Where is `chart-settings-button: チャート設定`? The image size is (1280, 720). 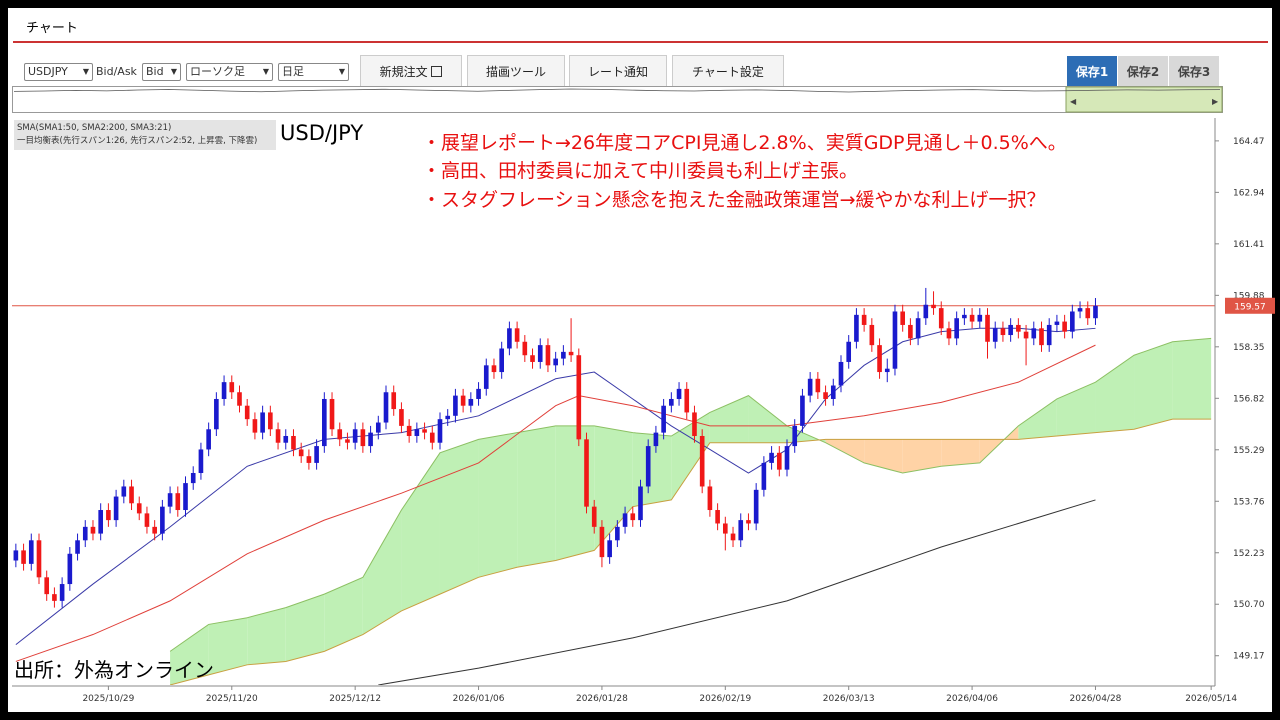
chart-settings-button: チャート設定 is located at coordinates (728, 72).